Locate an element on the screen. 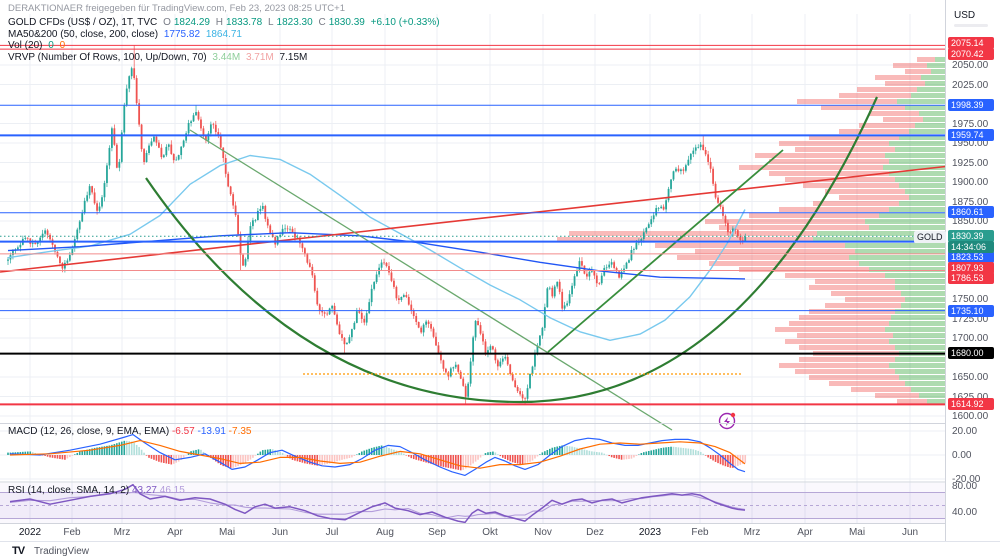  time-tick-label: 2023 is located at coordinates (650, 532).